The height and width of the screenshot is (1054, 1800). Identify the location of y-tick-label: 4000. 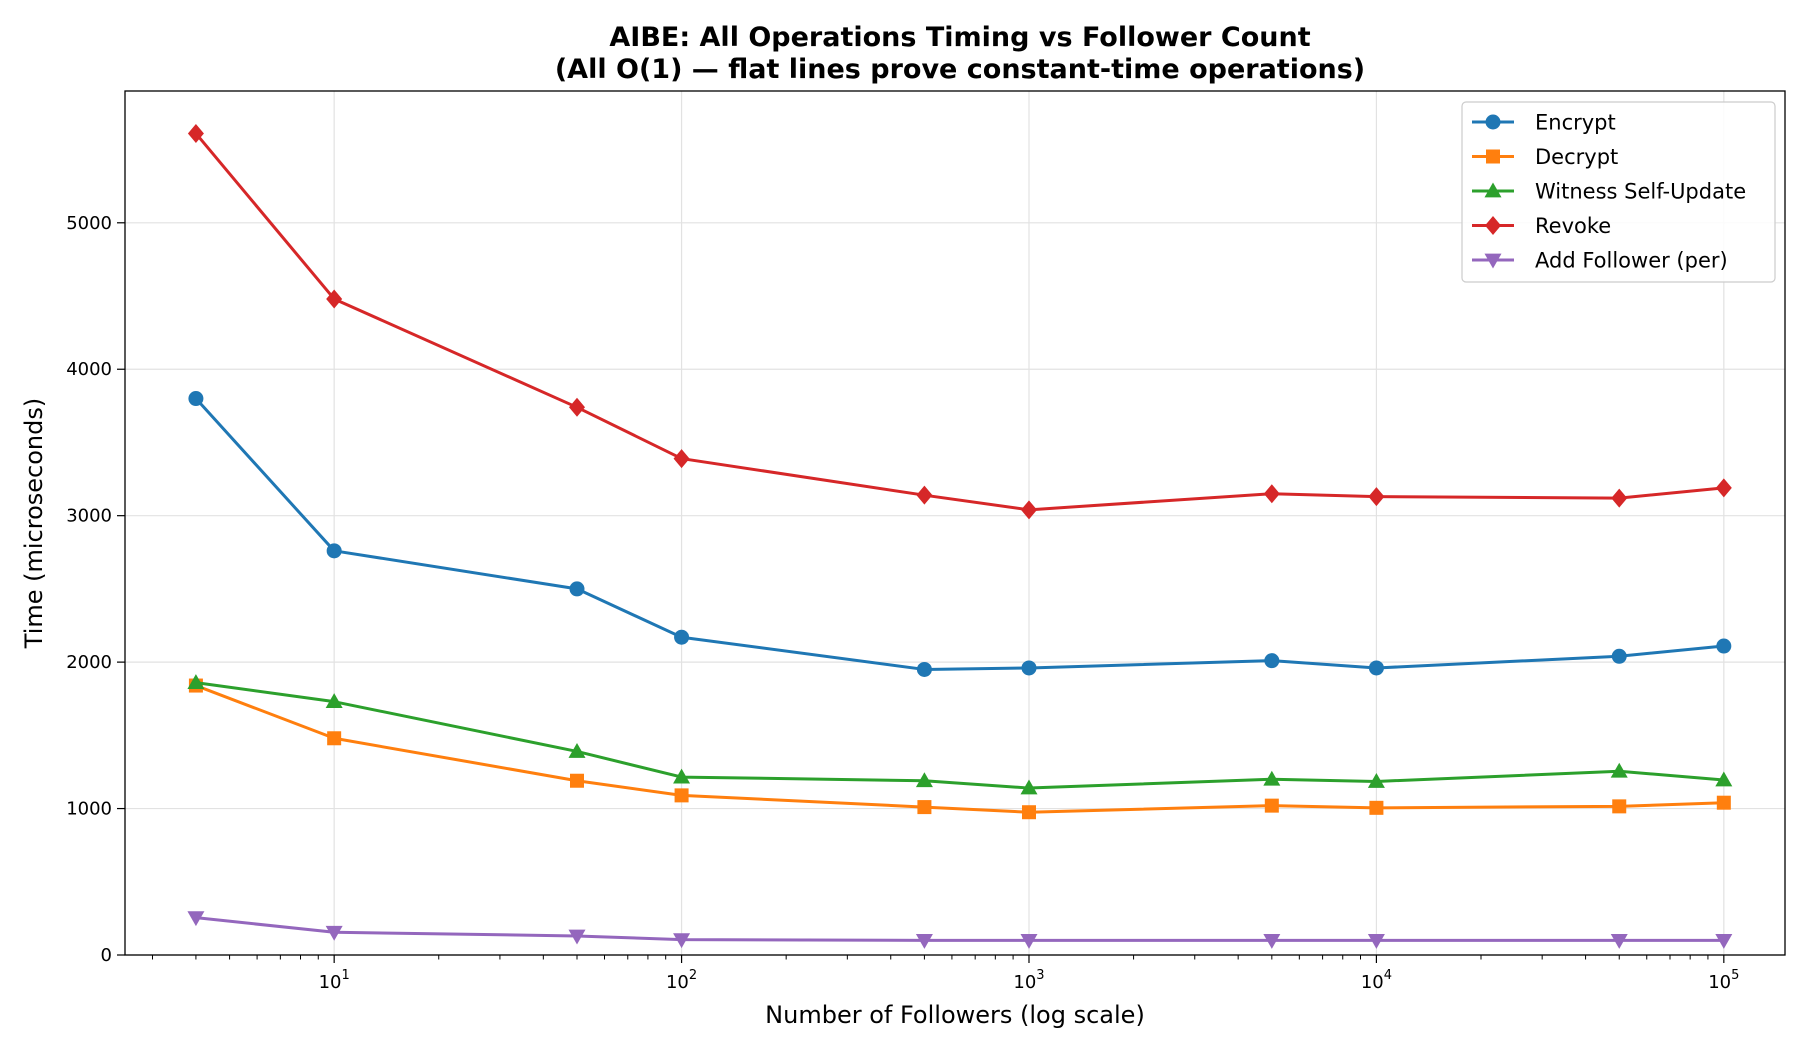
(89, 369).